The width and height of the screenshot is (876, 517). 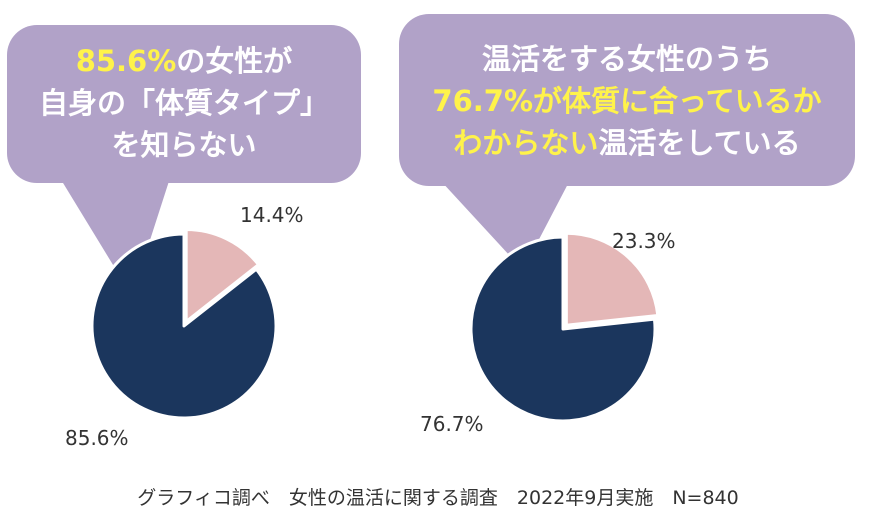 I want to click on left-bubble-tail, so click(x=115, y=237).